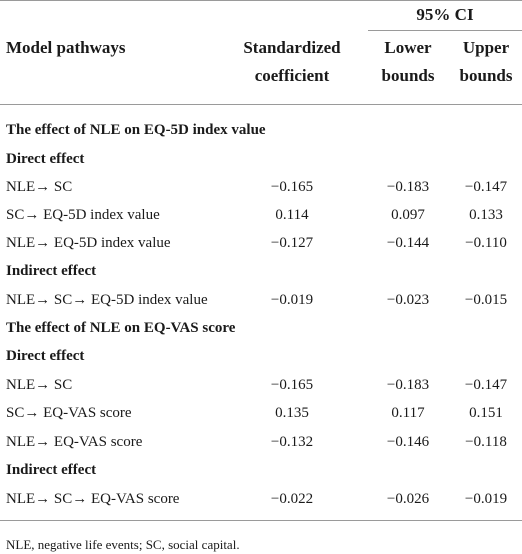 Image resolution: width=522 pixels, height=554 pixels. I want to click on row-lower-bound: 0.117, so click(408, 413).